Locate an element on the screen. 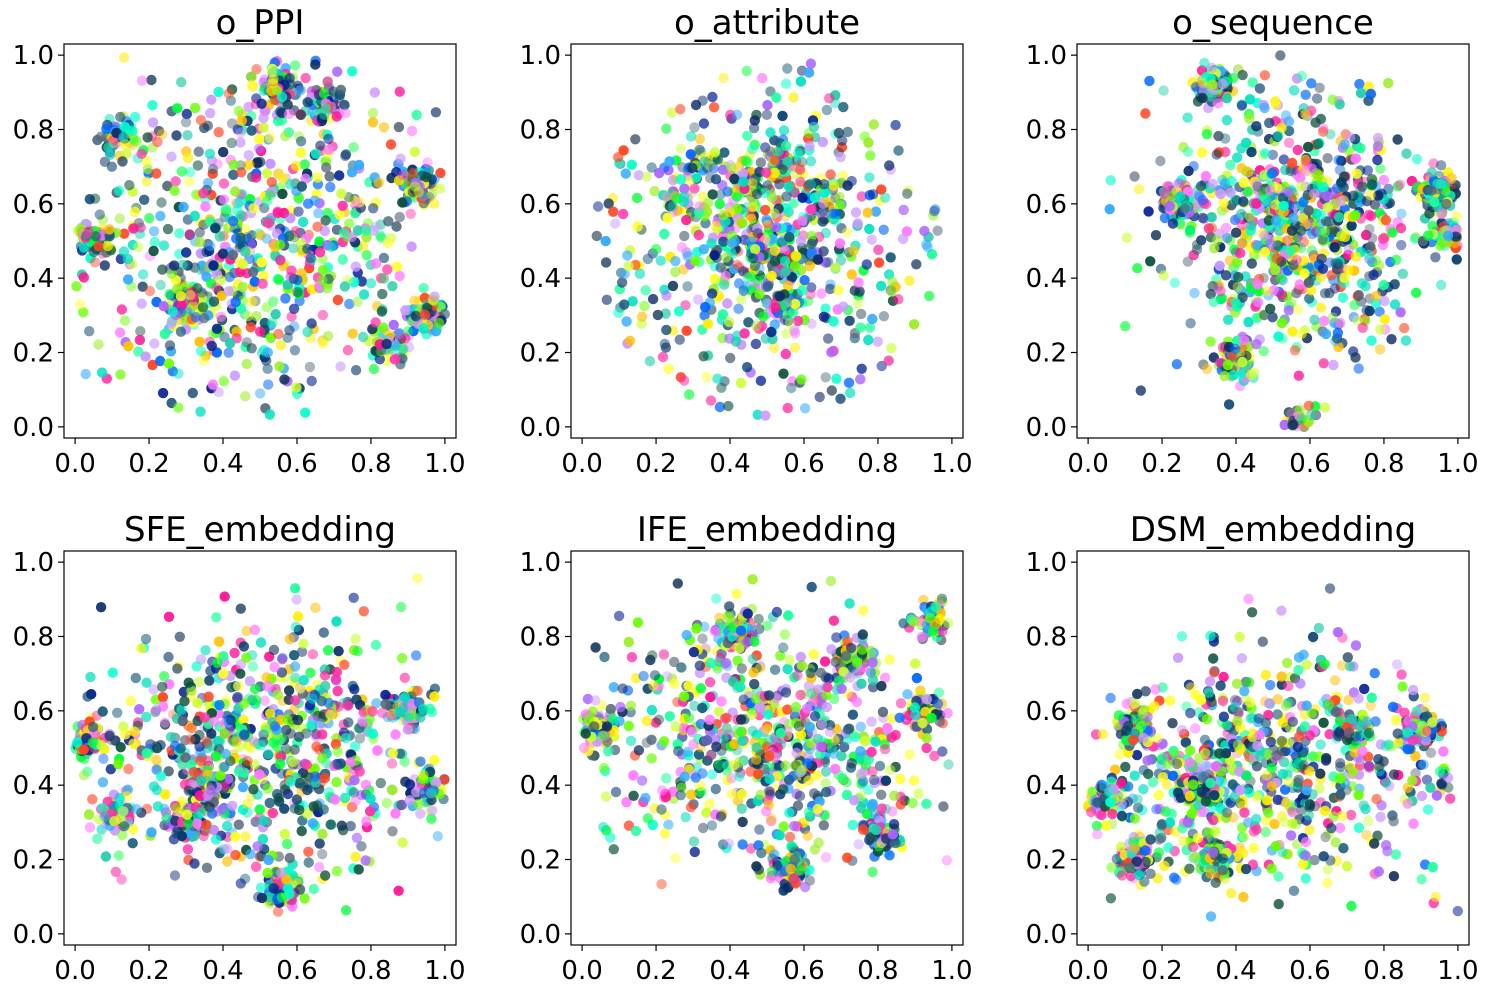  points is located at coordinates (260, 236).